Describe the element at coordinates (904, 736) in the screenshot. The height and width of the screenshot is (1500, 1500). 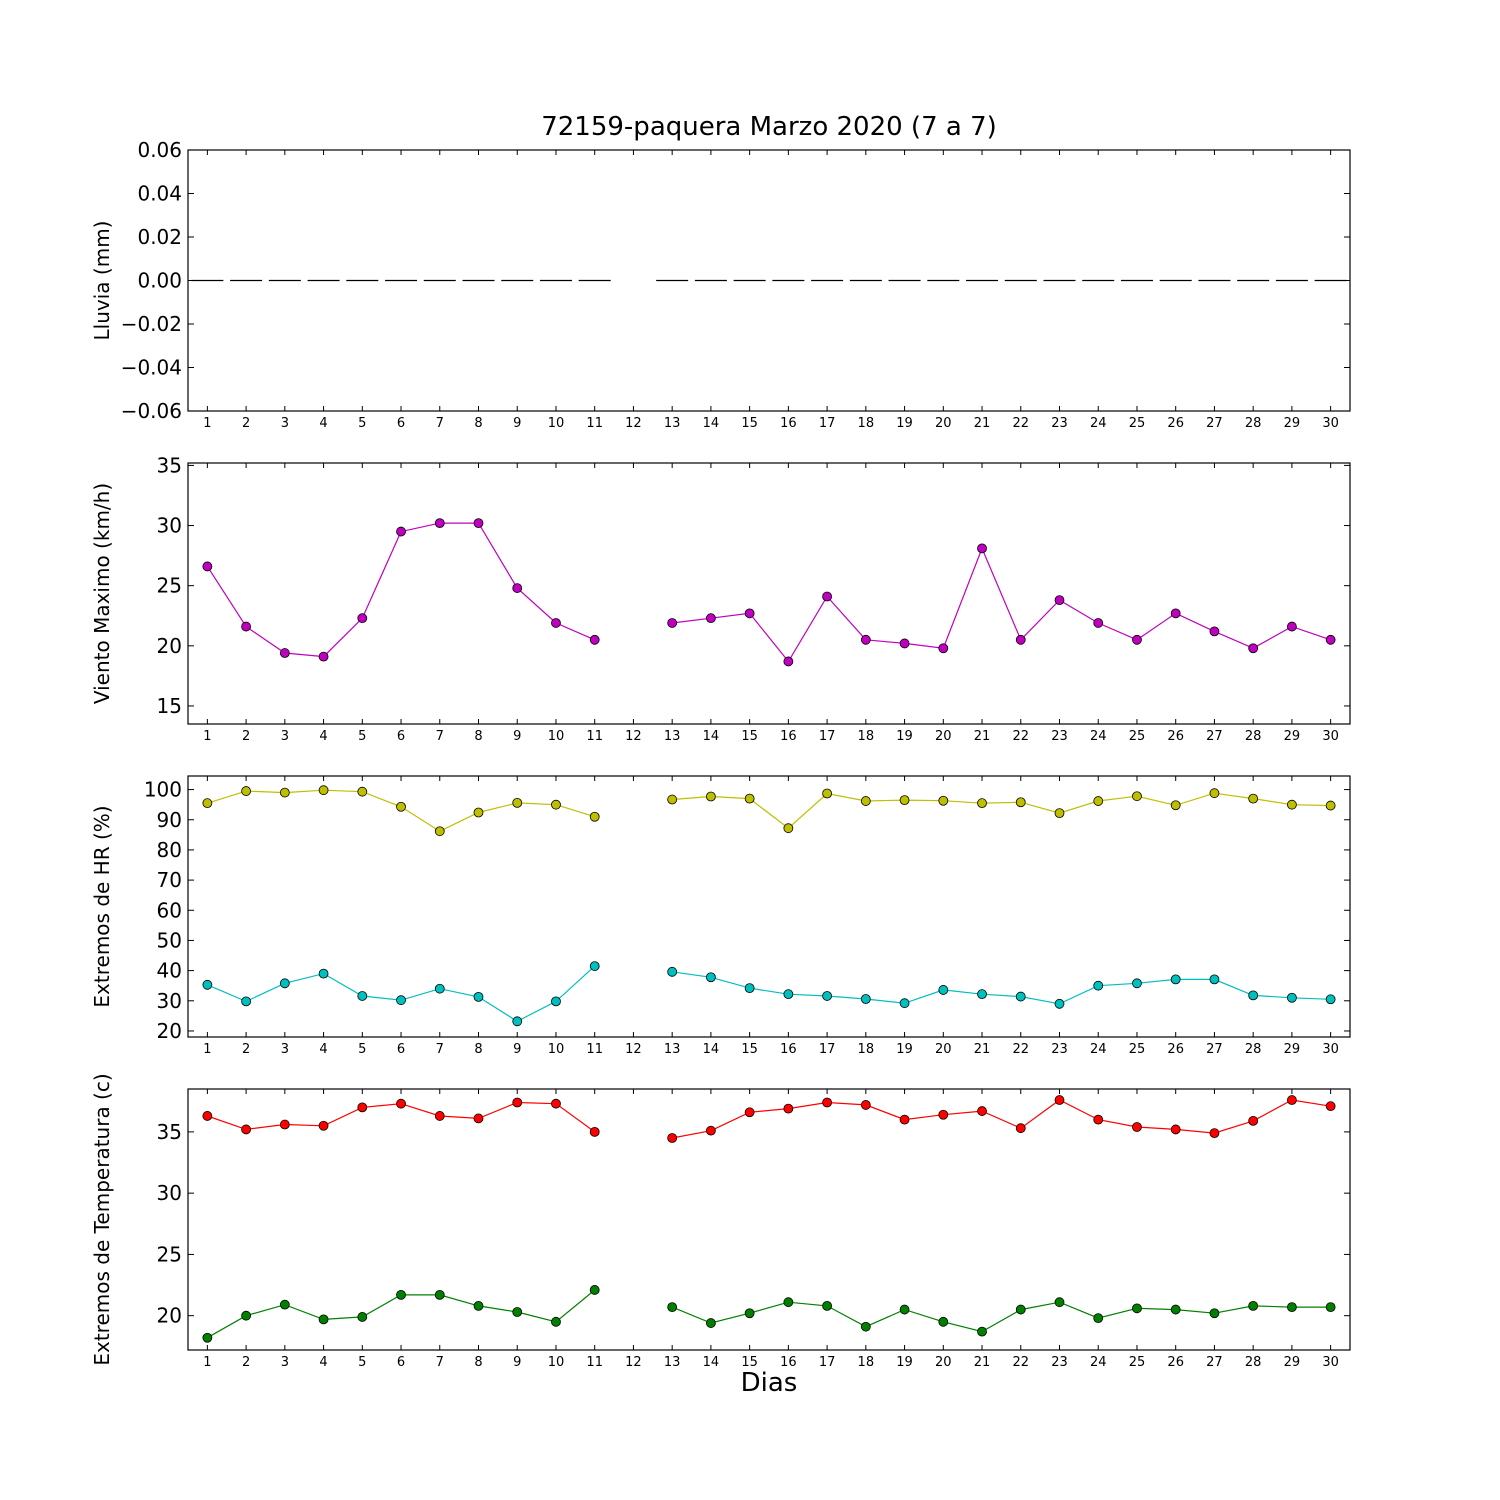
I see `x-tick-label: 19` at that location.